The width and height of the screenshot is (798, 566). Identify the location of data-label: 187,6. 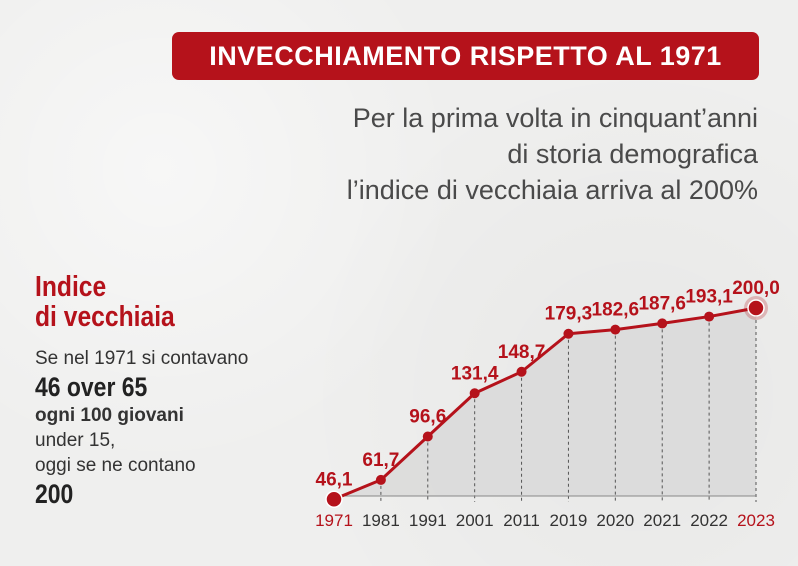
(662, 303).